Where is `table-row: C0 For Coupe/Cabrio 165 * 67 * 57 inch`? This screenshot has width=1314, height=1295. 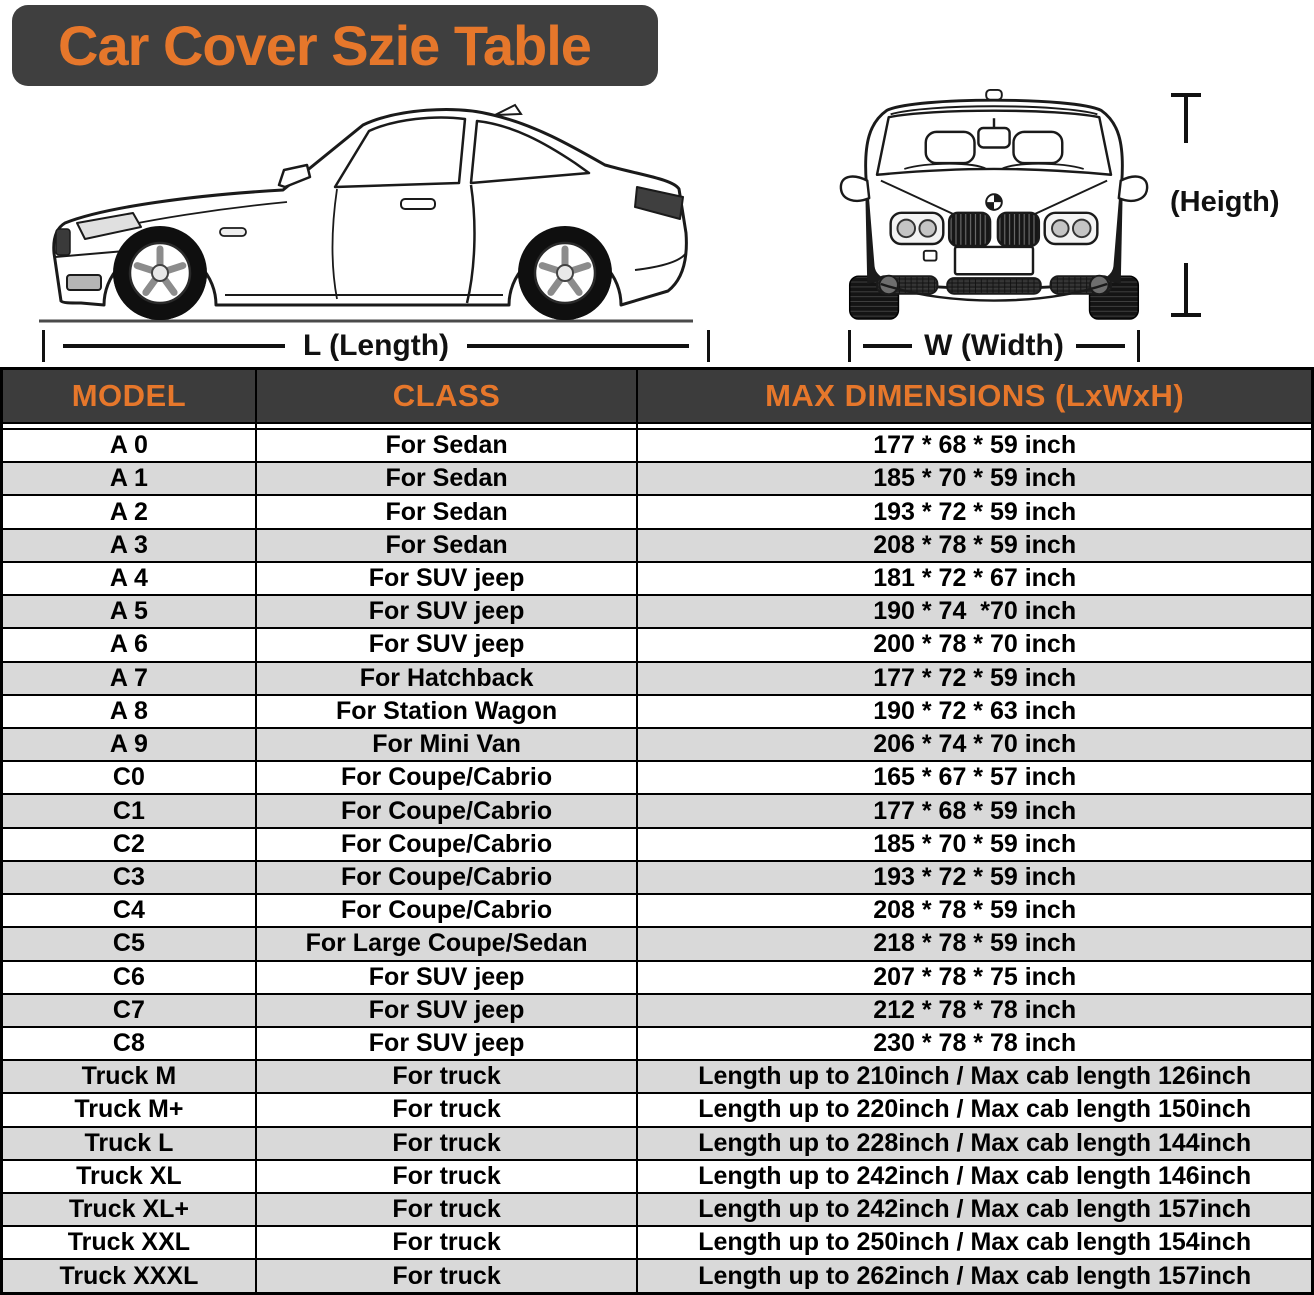
table-row: C0 For Coupe/Cabrio 165 * 67 * 57 inch is located at coordinates (657, 778).